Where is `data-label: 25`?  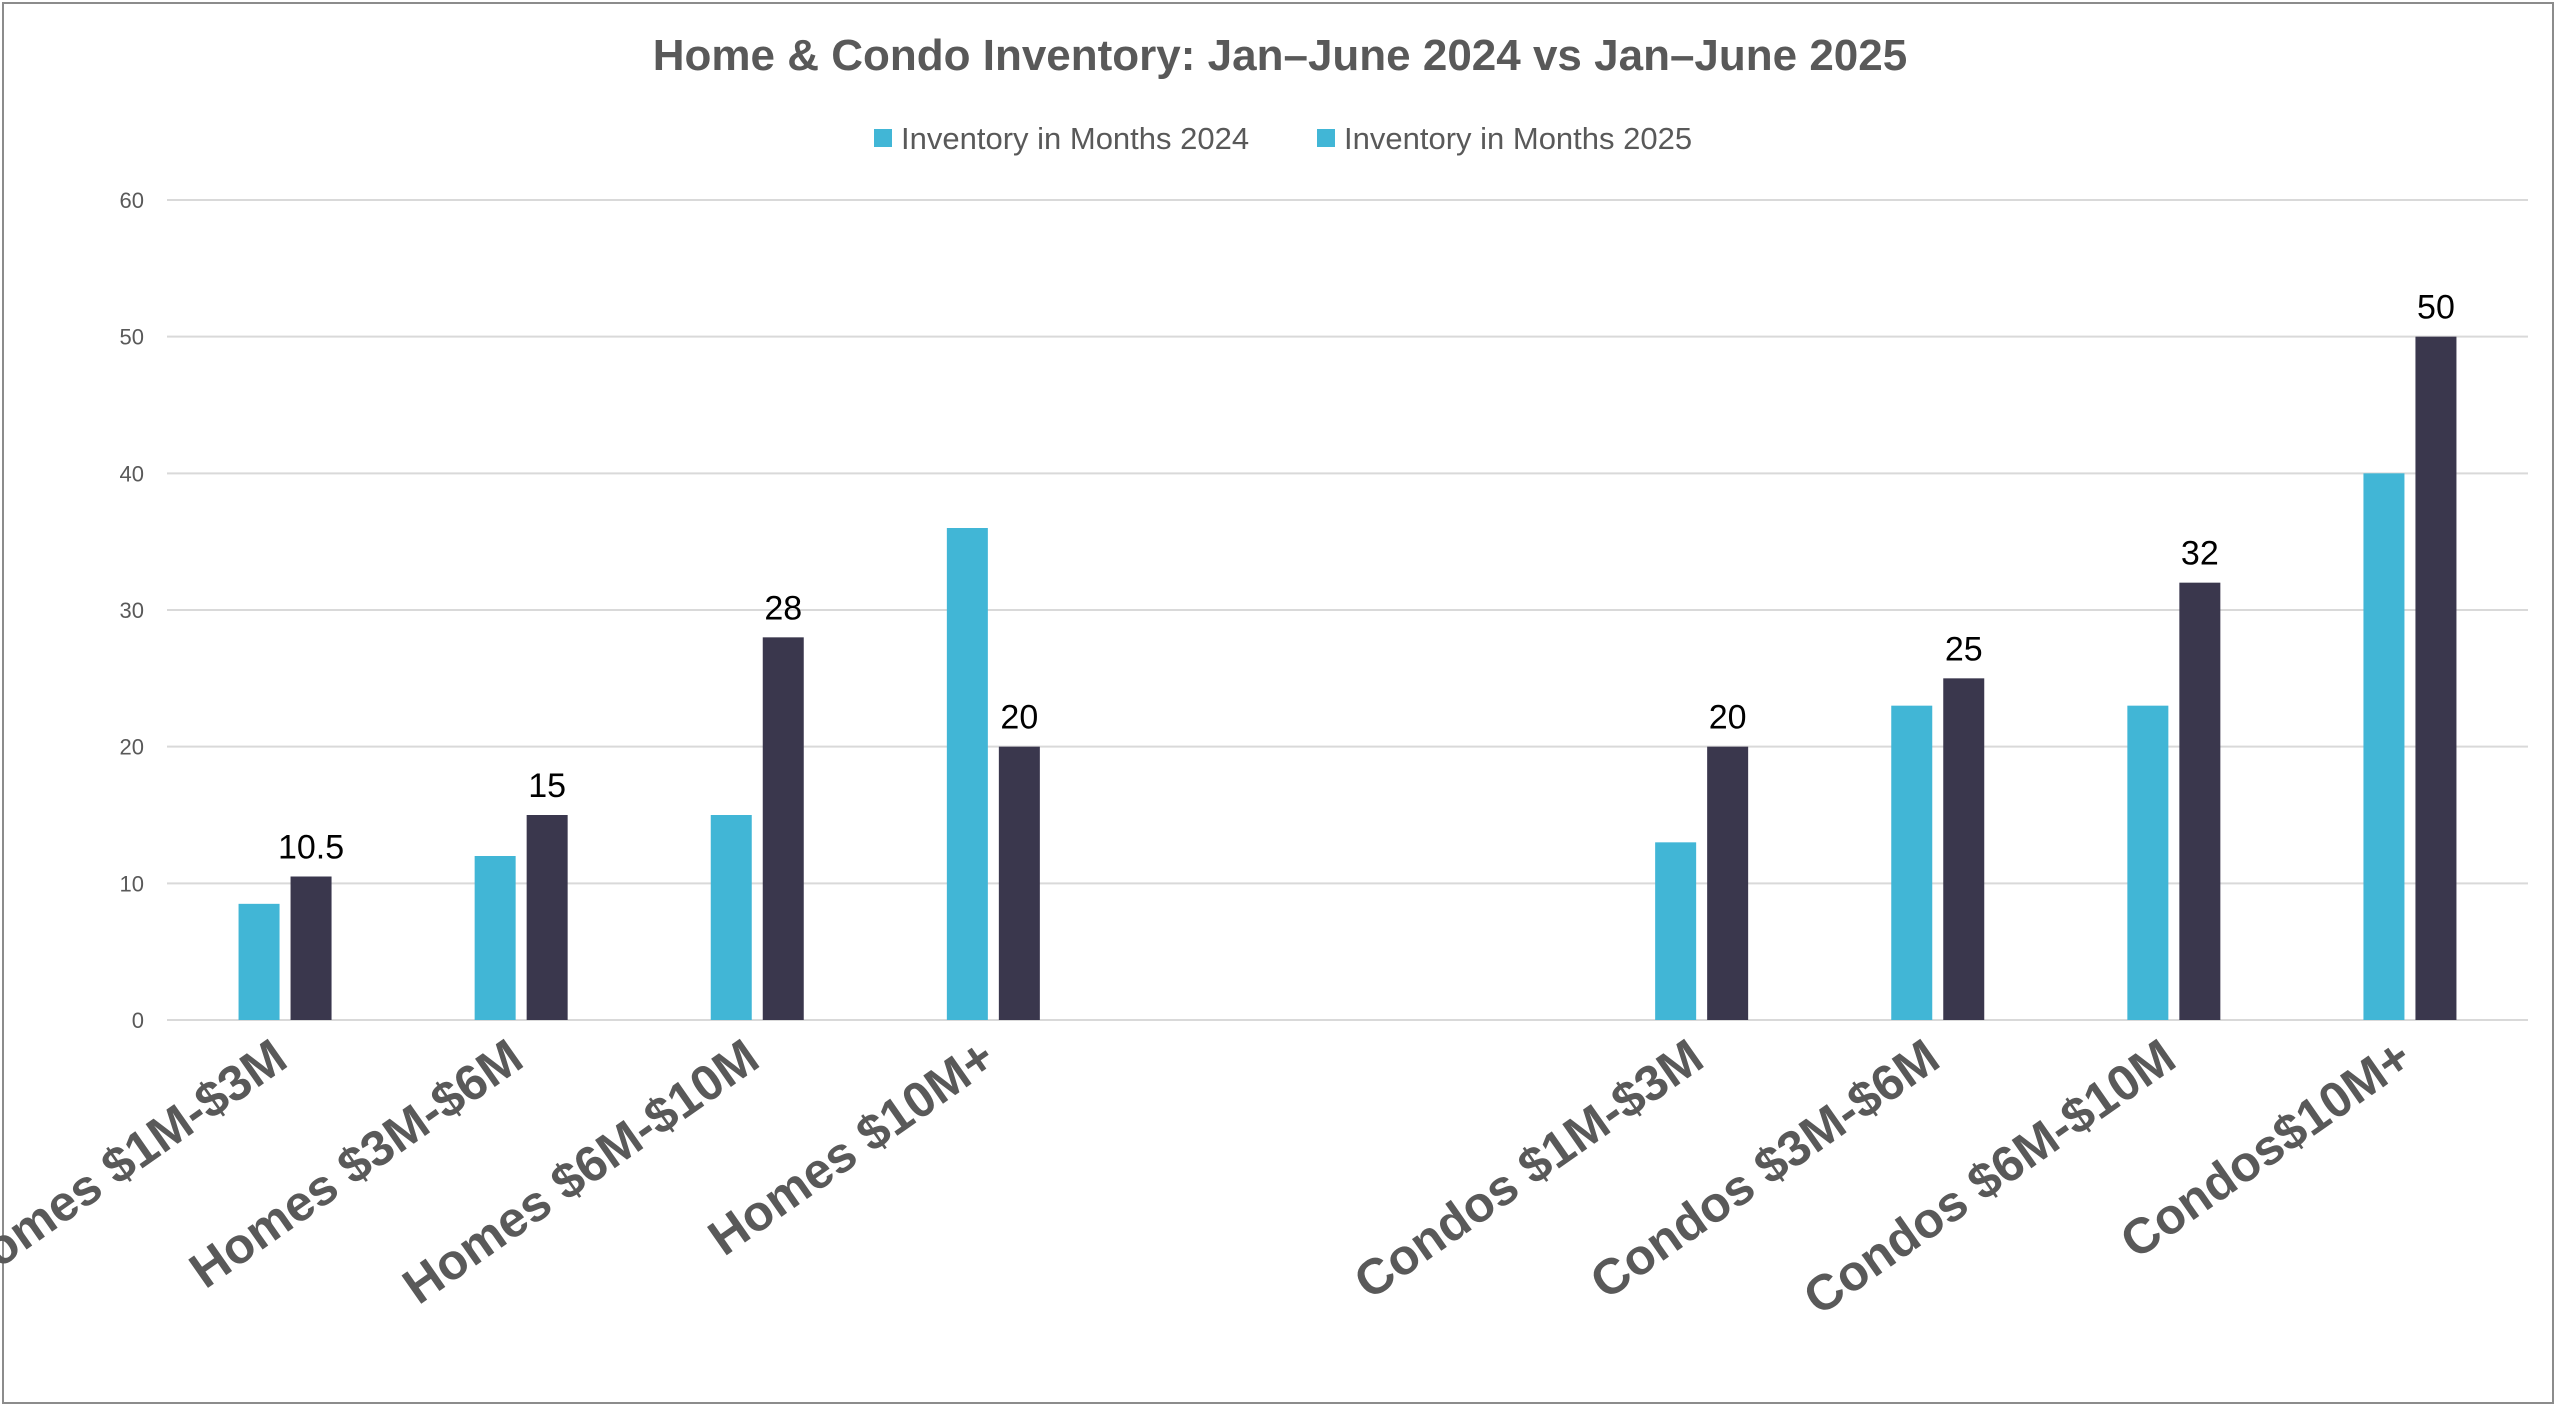 data-label: 25 is located at coordinates (1964, 649).